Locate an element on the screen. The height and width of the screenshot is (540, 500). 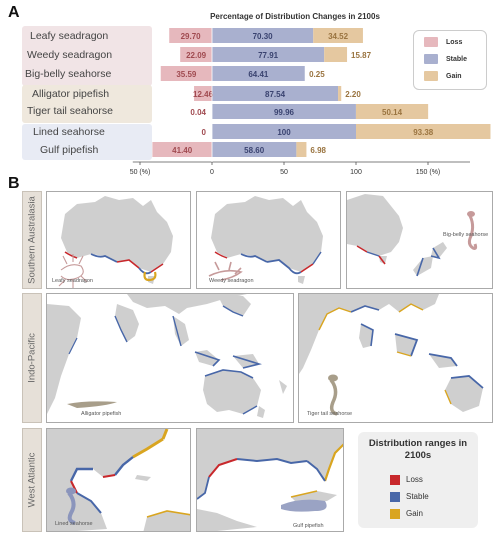
dist-legend-gain: Gain is located at coordinates (406, 514).